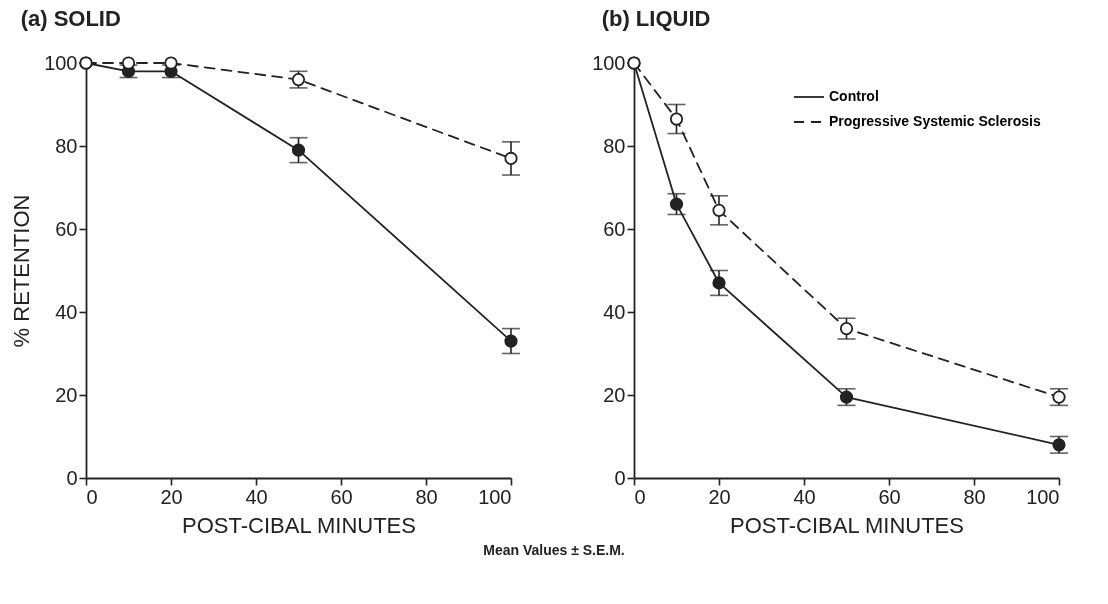 The height and width of the screenshot is (604, 1108). I want to click on text: Mean Values ± S.E.M., so click(554, 550).